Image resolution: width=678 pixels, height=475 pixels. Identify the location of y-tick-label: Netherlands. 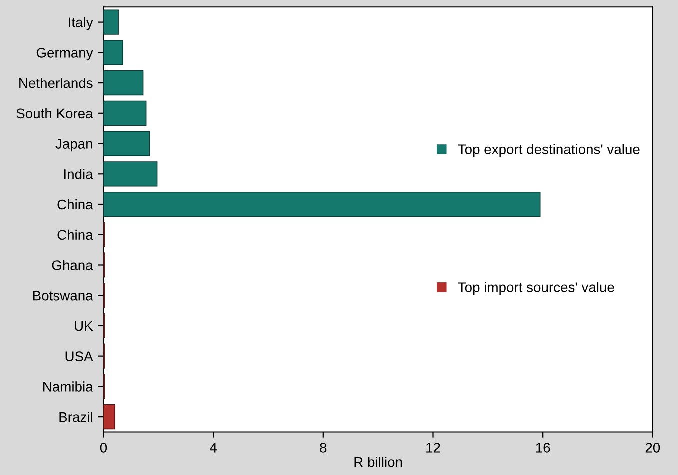
(56, 83).